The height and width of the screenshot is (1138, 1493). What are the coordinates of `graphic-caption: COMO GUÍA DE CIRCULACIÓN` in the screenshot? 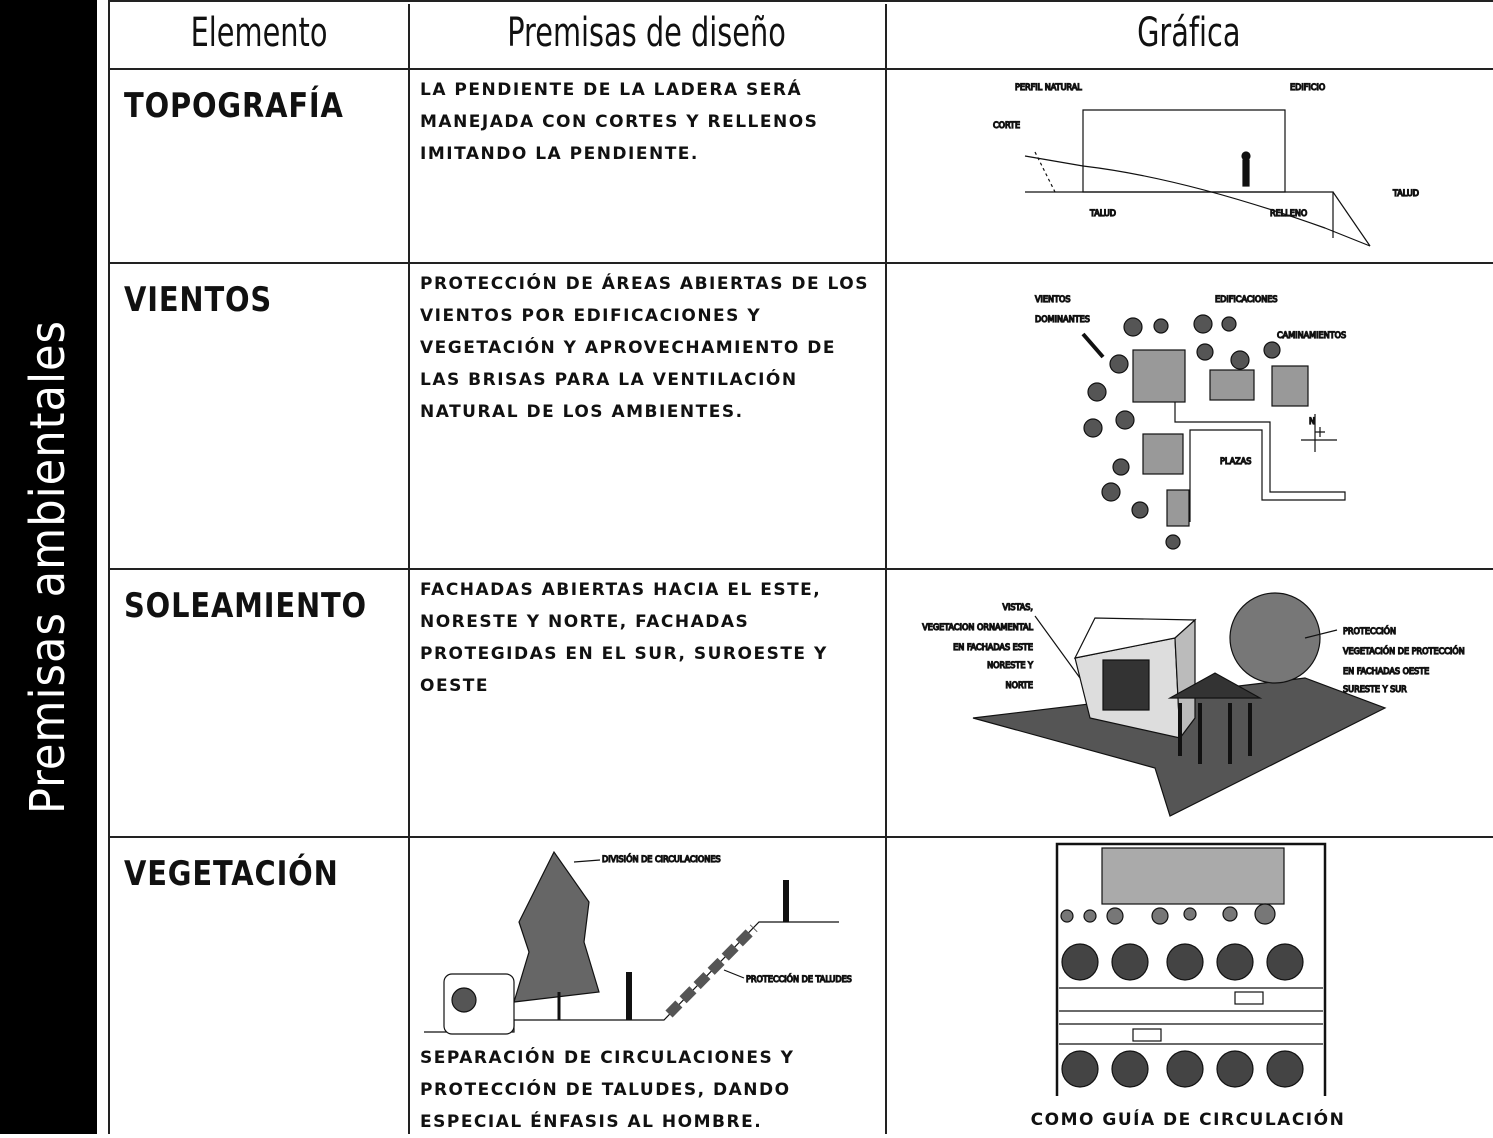 It's located at (1188, 1120).